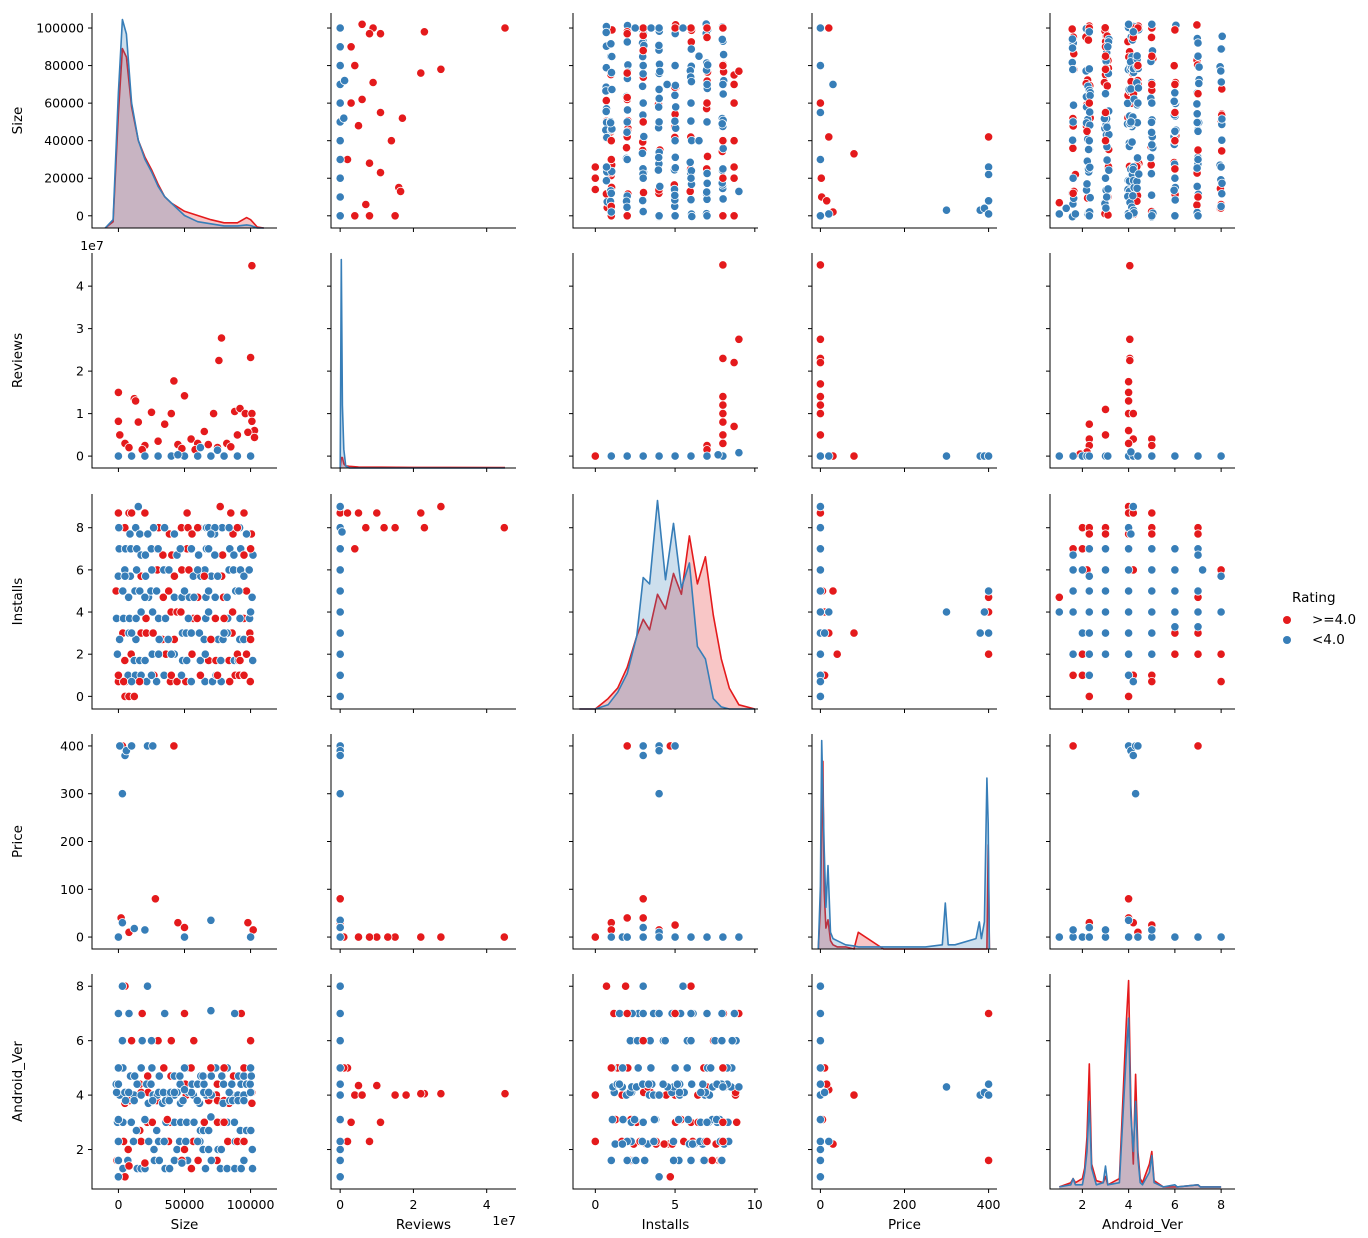 The height and width of the screenshot is (1238, 1368). I want to click on y-tick-label: 6, so click(80, 569).